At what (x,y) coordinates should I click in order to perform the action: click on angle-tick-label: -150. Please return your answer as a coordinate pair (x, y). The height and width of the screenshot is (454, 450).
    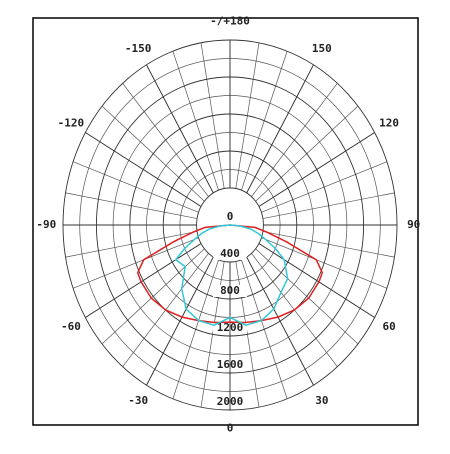
    Looking at the image, I should click on (138, 48).